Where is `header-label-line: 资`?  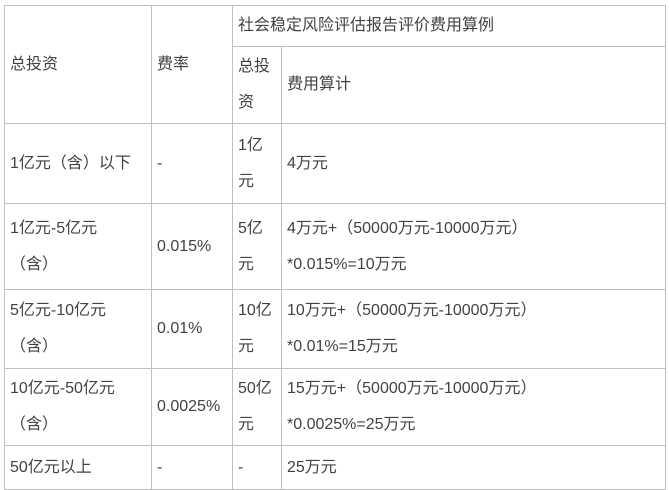 header-label-line: 资 is located at coordinates (246, 102).